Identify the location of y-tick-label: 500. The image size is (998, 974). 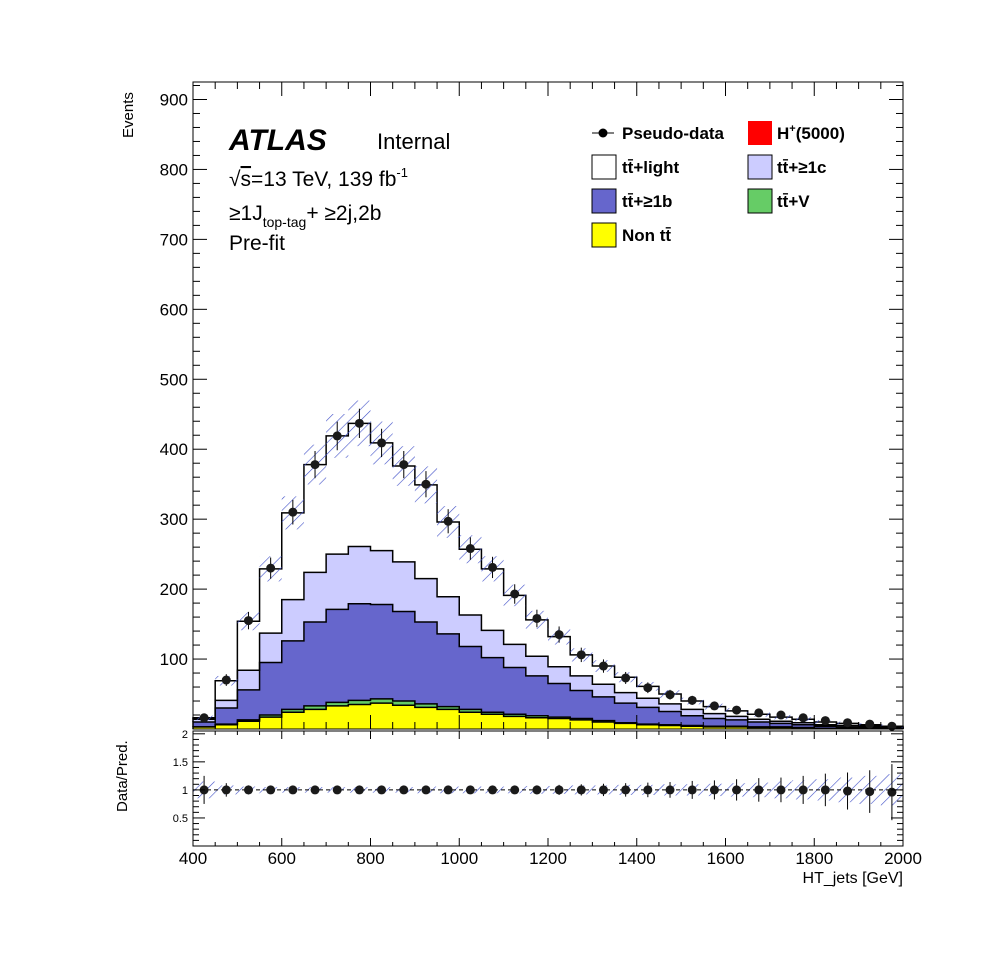
(174, 379).